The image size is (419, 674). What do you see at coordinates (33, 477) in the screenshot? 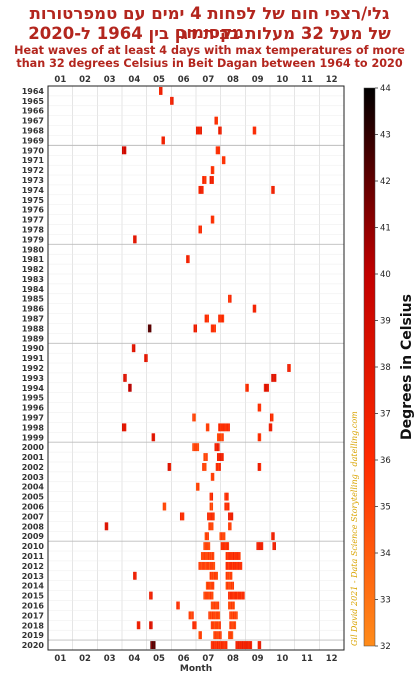
I see `y-tick-label: 2003` at bounding box center [33, 477].